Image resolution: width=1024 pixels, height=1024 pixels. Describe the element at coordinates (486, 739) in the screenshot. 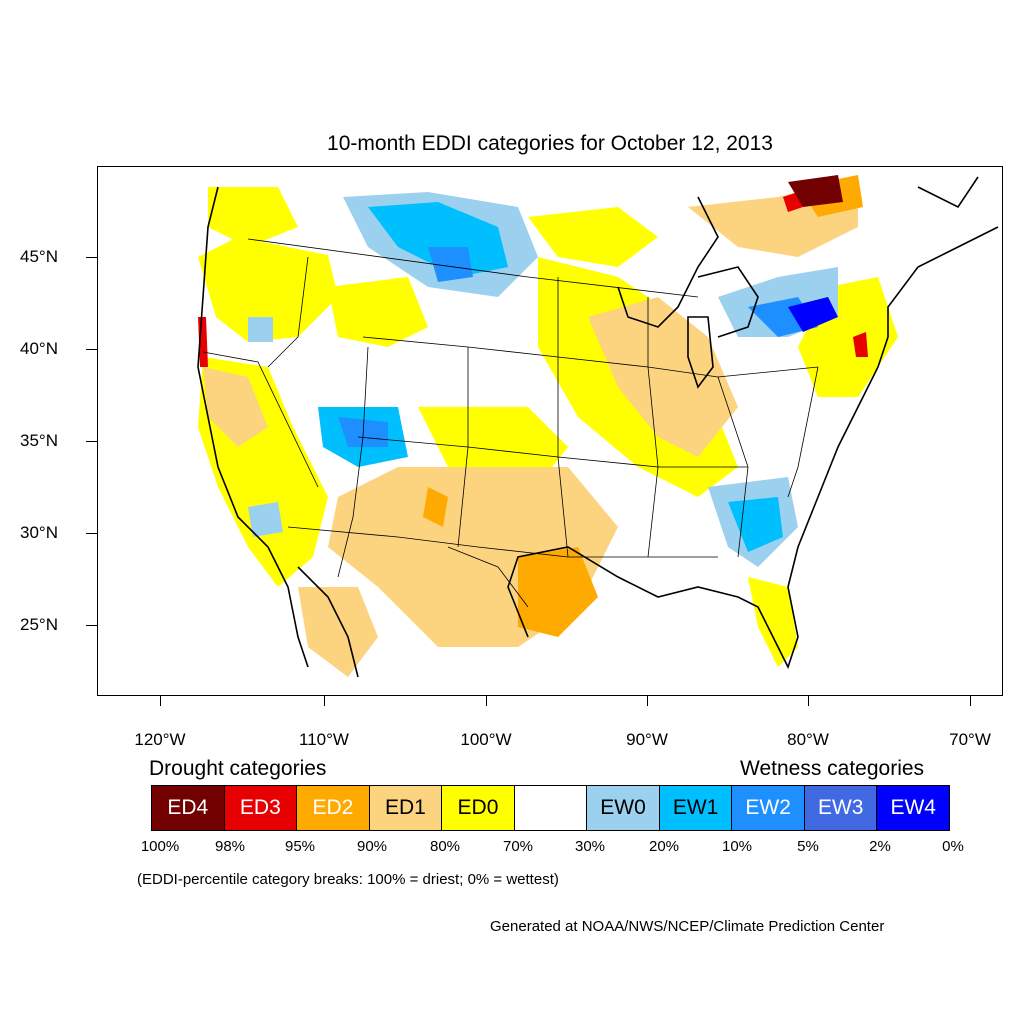

I see `lon-label-100: 100°W` at that location.